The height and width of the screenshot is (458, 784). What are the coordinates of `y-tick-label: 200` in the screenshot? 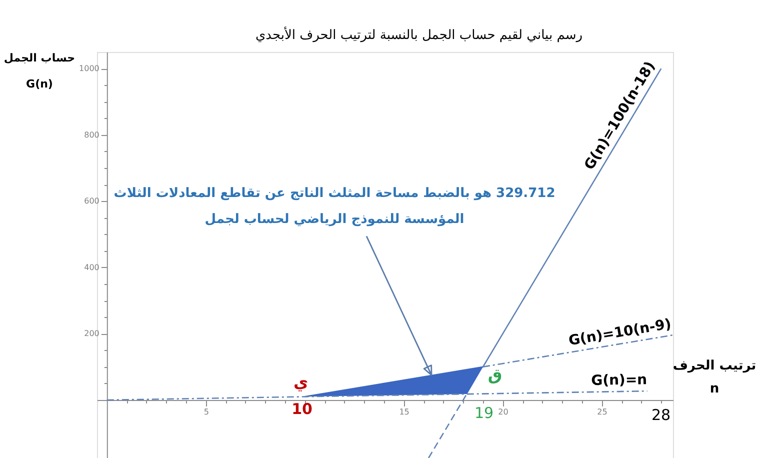 It's located at (92, 333).